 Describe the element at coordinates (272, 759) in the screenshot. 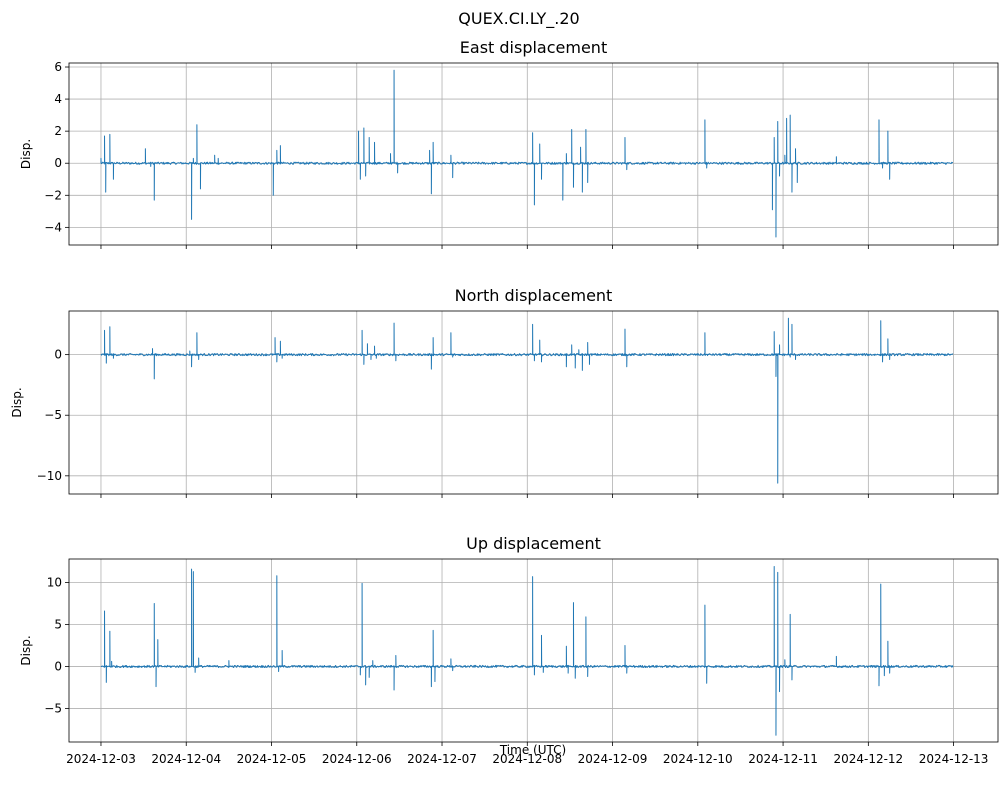

I see `x-tick-label: 2024-12-05` at that location.